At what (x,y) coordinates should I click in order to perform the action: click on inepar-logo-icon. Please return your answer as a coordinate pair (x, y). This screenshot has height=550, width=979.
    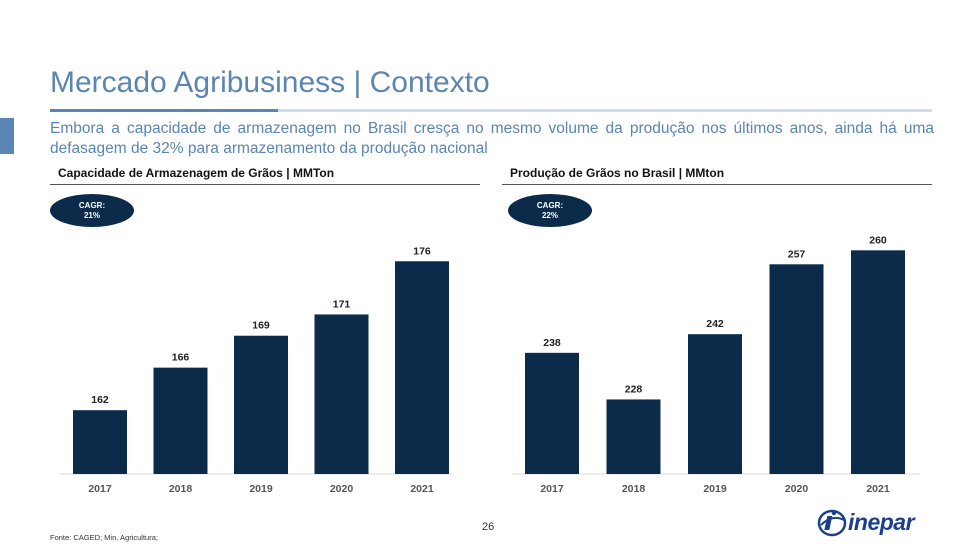
    Looking at the image, I should click on (832, 523).